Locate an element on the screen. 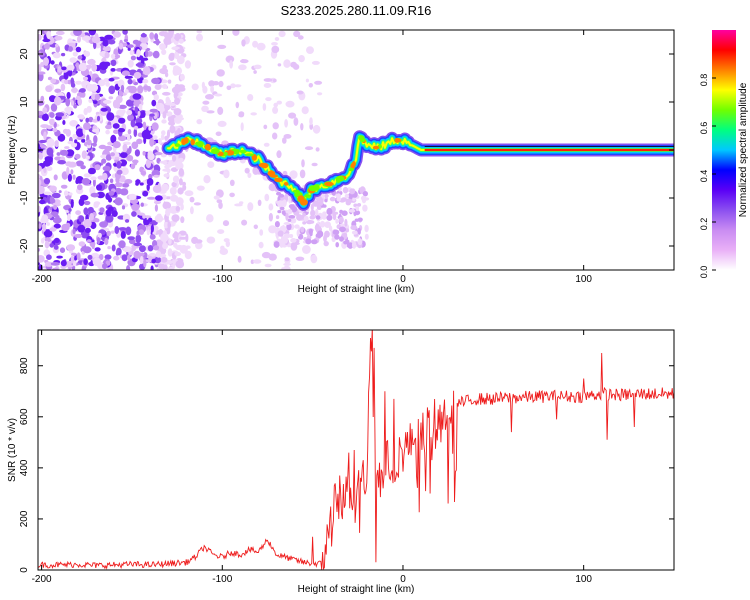  y-tick-label: 200 is located at coordinates (24, 518).